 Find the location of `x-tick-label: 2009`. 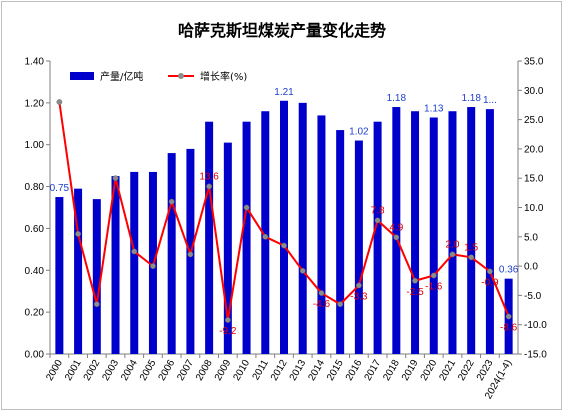

x-tick-label: 2009 is located at coordinates (223, 370).